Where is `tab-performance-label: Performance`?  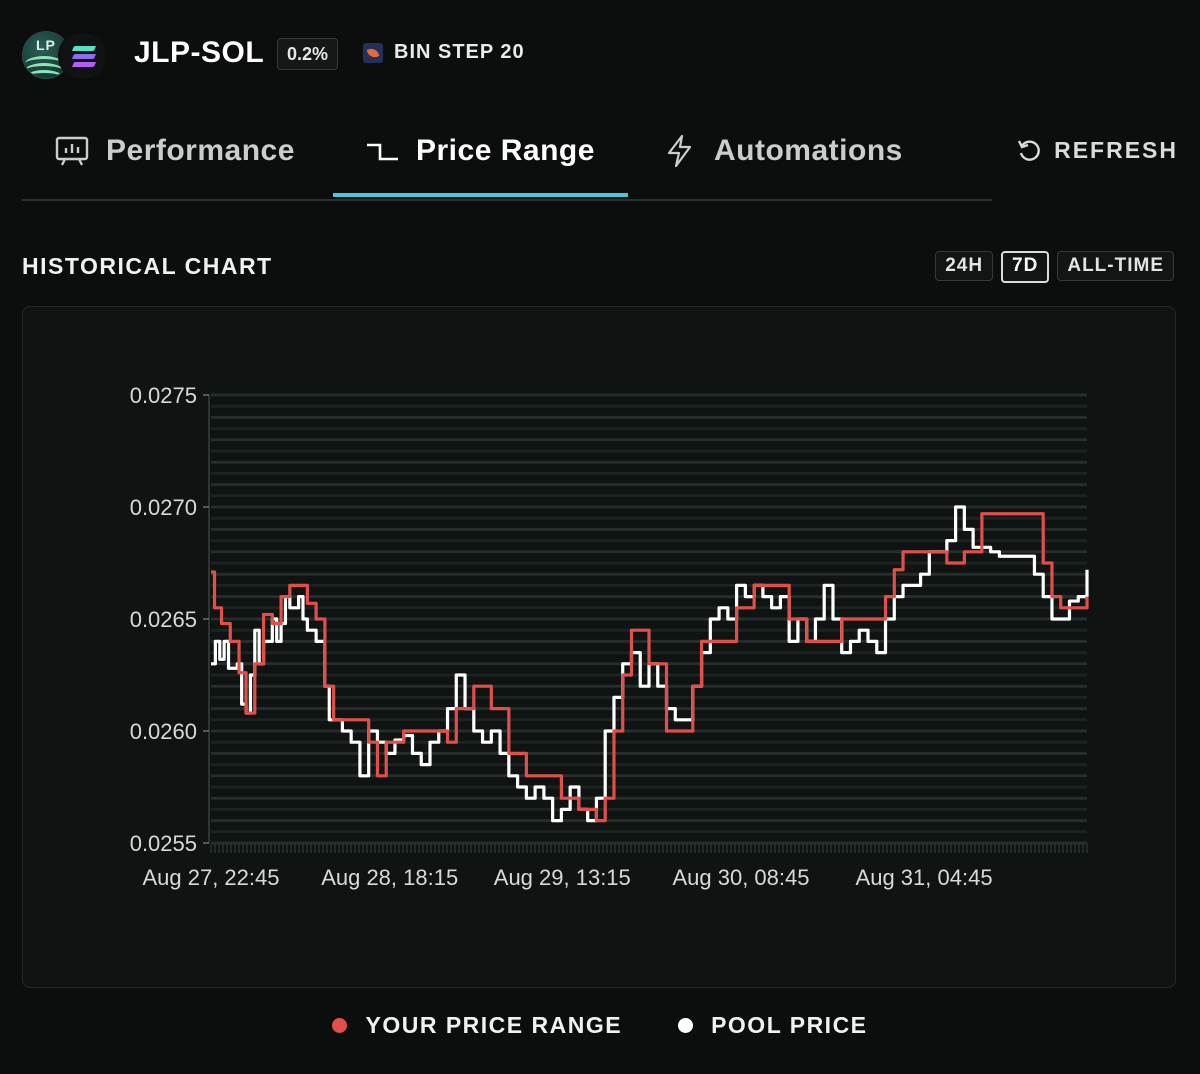
tab-performance-label: Performance is located at coordinates (200, 150).